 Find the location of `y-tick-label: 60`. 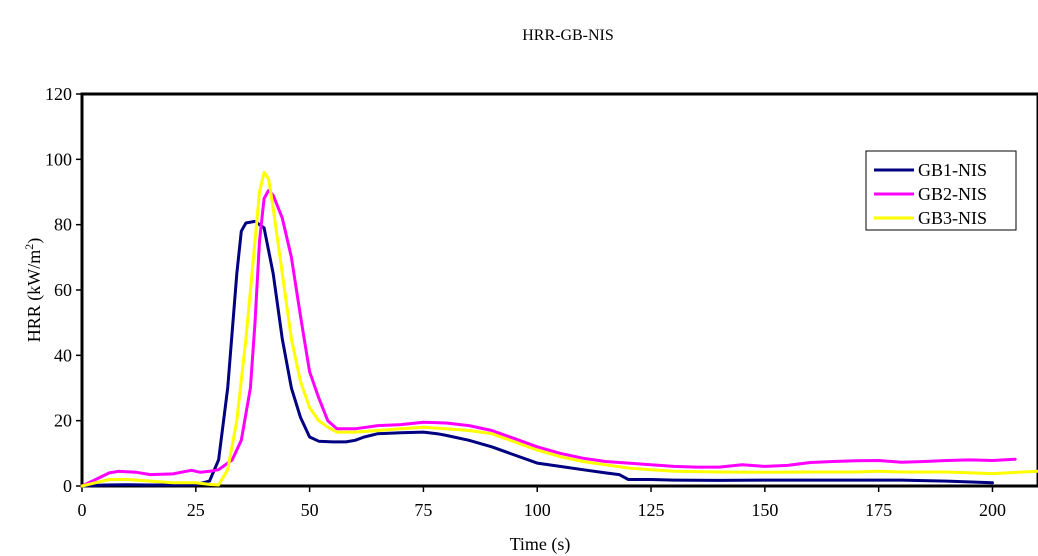

y-tick-label: 60 is located at coordinates (63, 290).